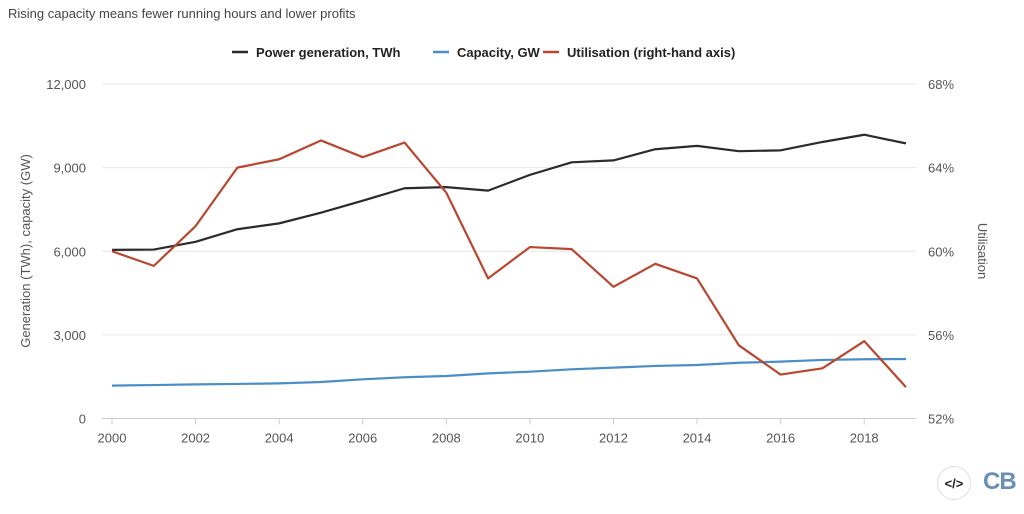  Describe the element at coordinates (1000, 481) in the screenshot. I see `carbon-brief-logo: CB` at that location.